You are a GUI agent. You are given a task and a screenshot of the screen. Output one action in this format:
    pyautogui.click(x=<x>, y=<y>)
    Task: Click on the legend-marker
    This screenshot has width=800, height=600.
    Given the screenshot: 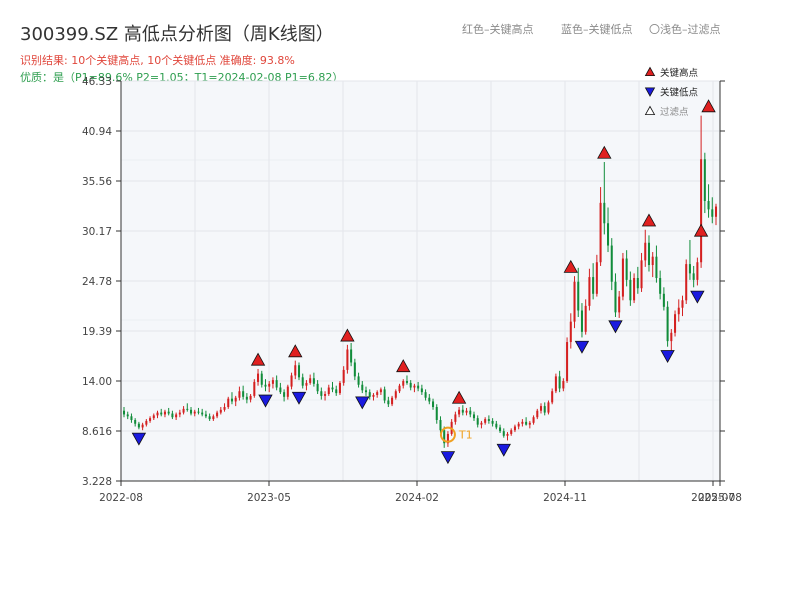 What is the action you would take?
    pyautogui.click(x=650, y=110)
    